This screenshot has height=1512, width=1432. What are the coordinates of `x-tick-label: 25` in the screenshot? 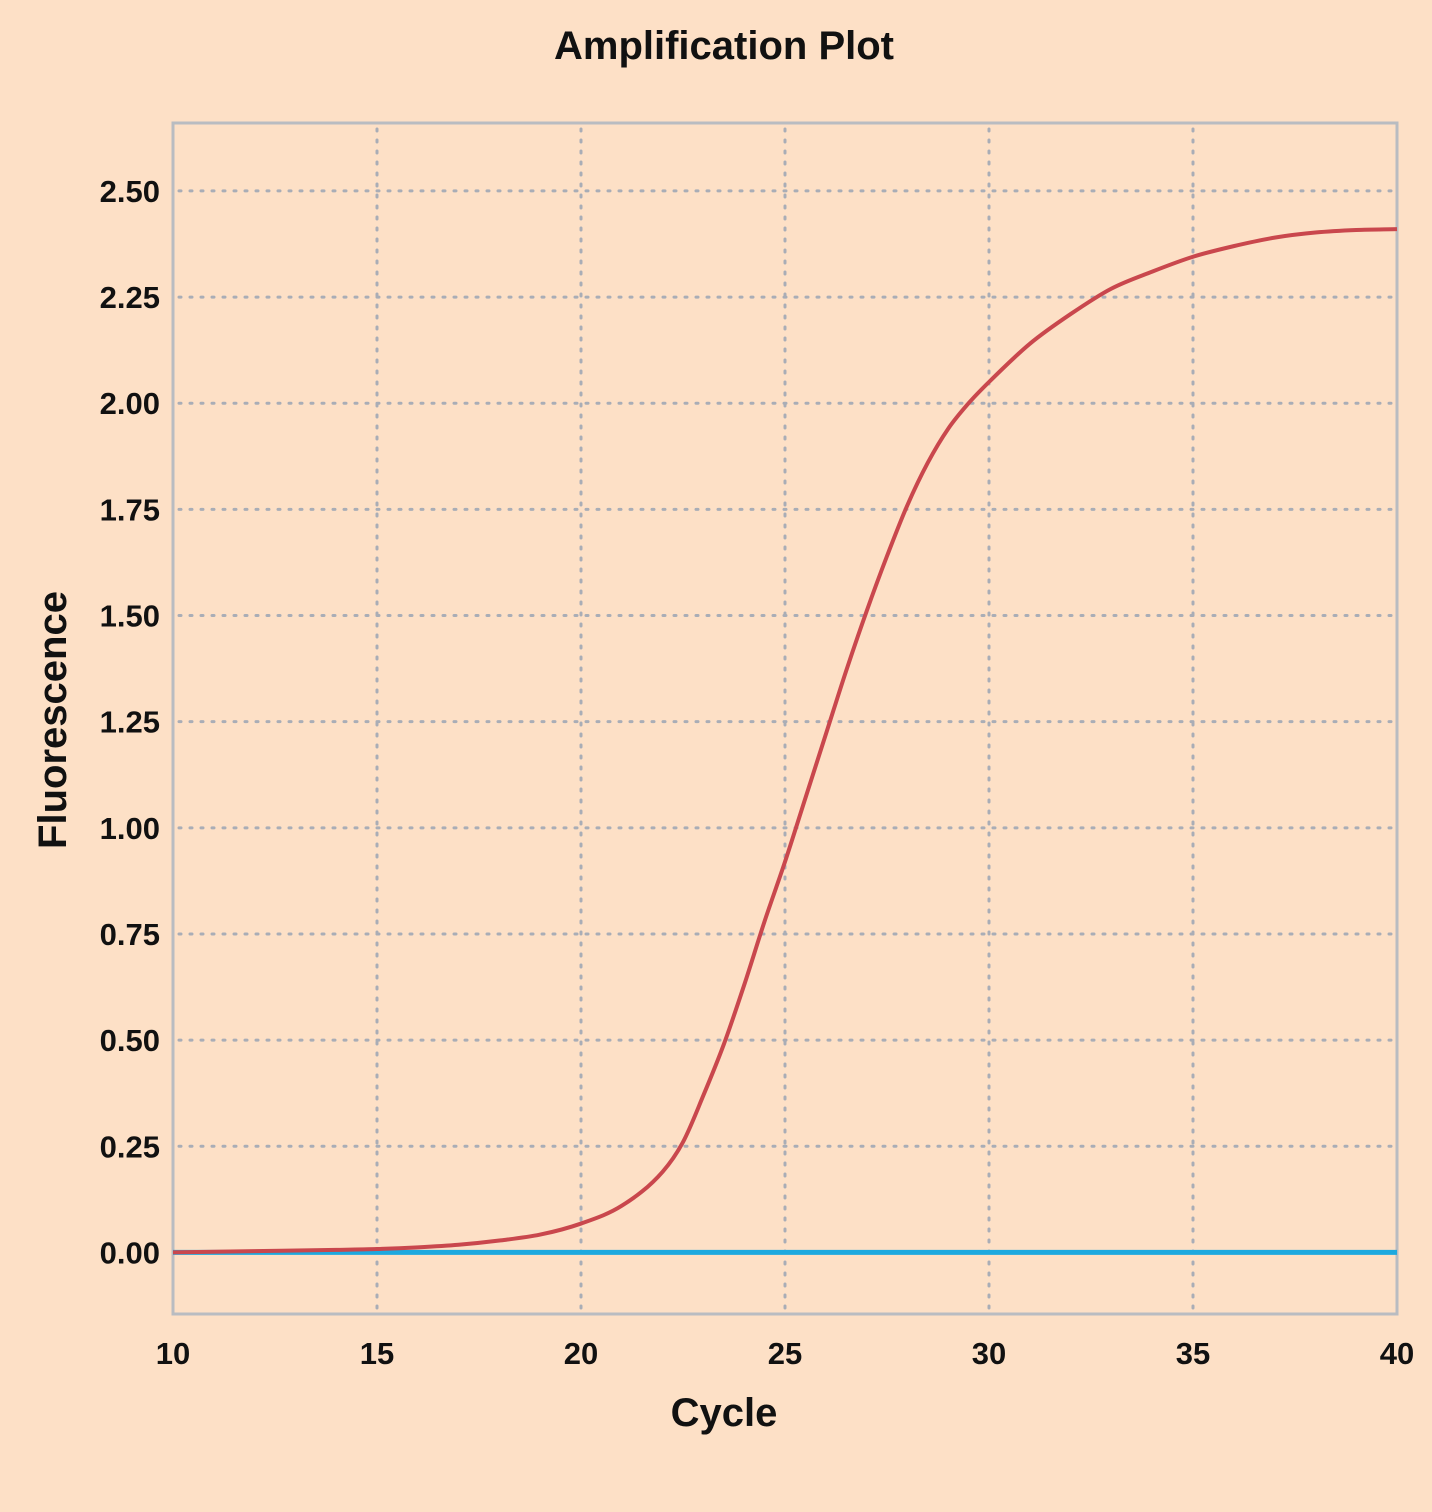 It's located at (785, 1353).